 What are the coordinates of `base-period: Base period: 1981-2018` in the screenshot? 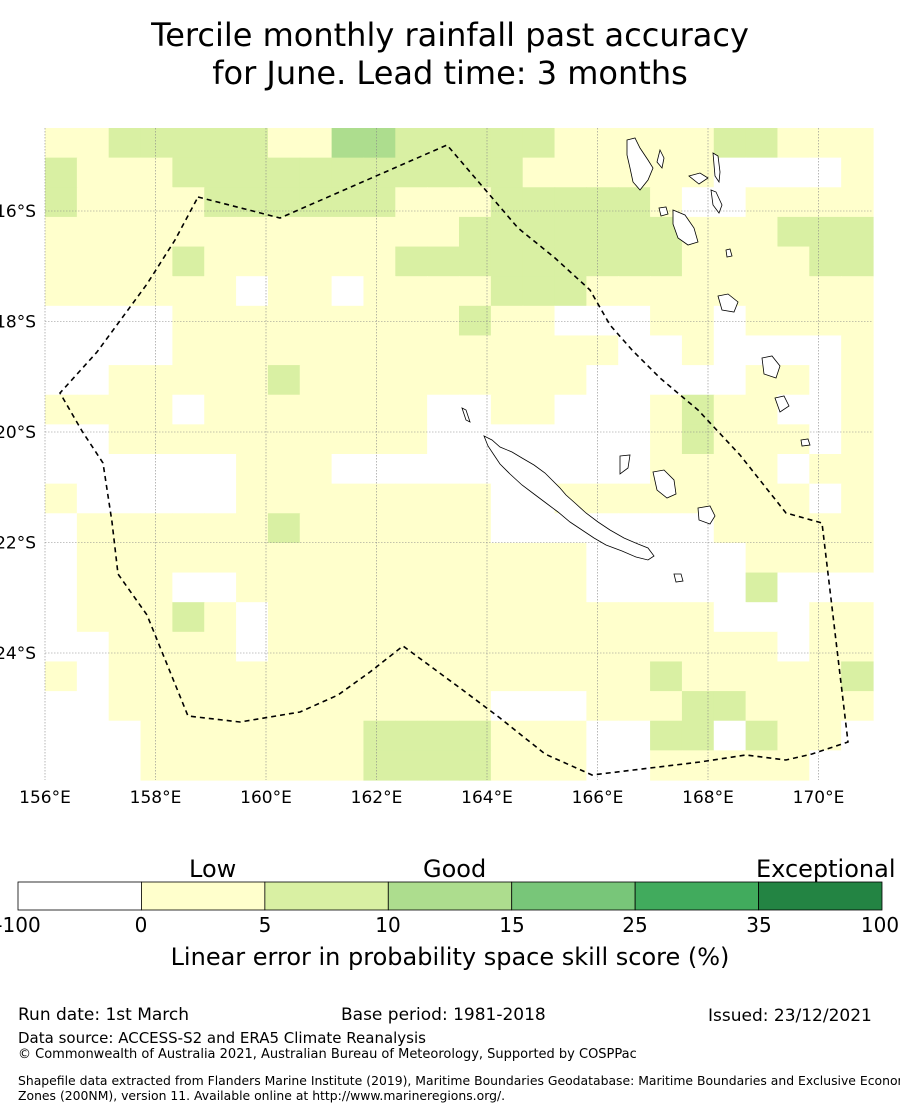 It's located at (443, 1015).